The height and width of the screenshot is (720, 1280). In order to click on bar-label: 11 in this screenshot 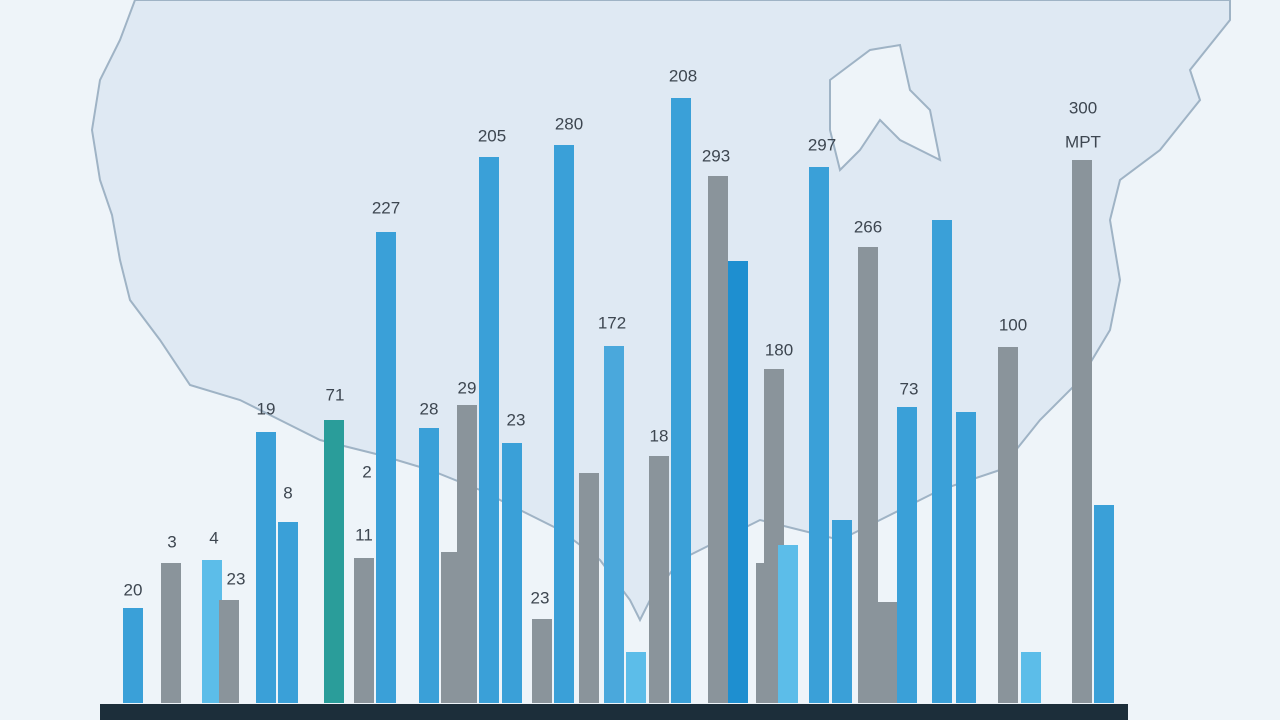, I will do `click(364, 534)`.